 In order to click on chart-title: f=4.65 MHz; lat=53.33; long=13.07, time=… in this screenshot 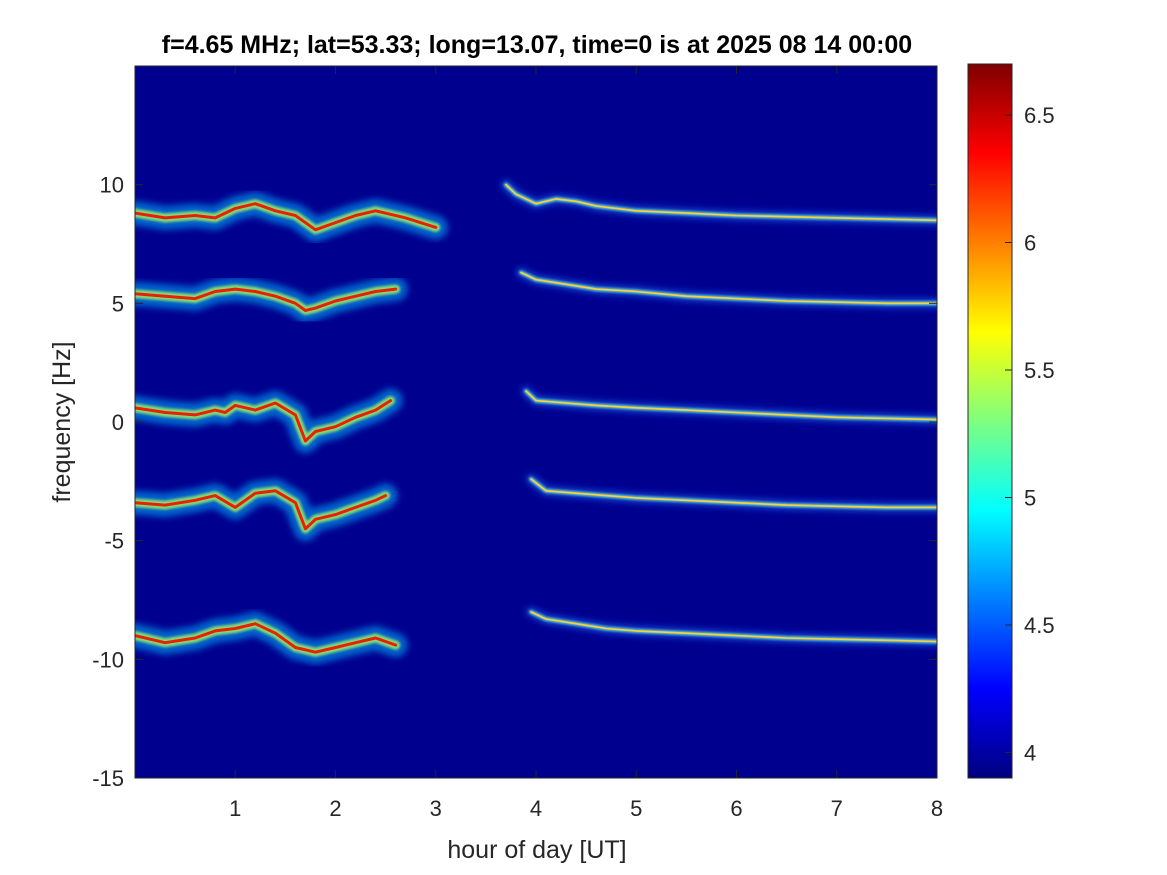, I will do `click(537, 45)`.